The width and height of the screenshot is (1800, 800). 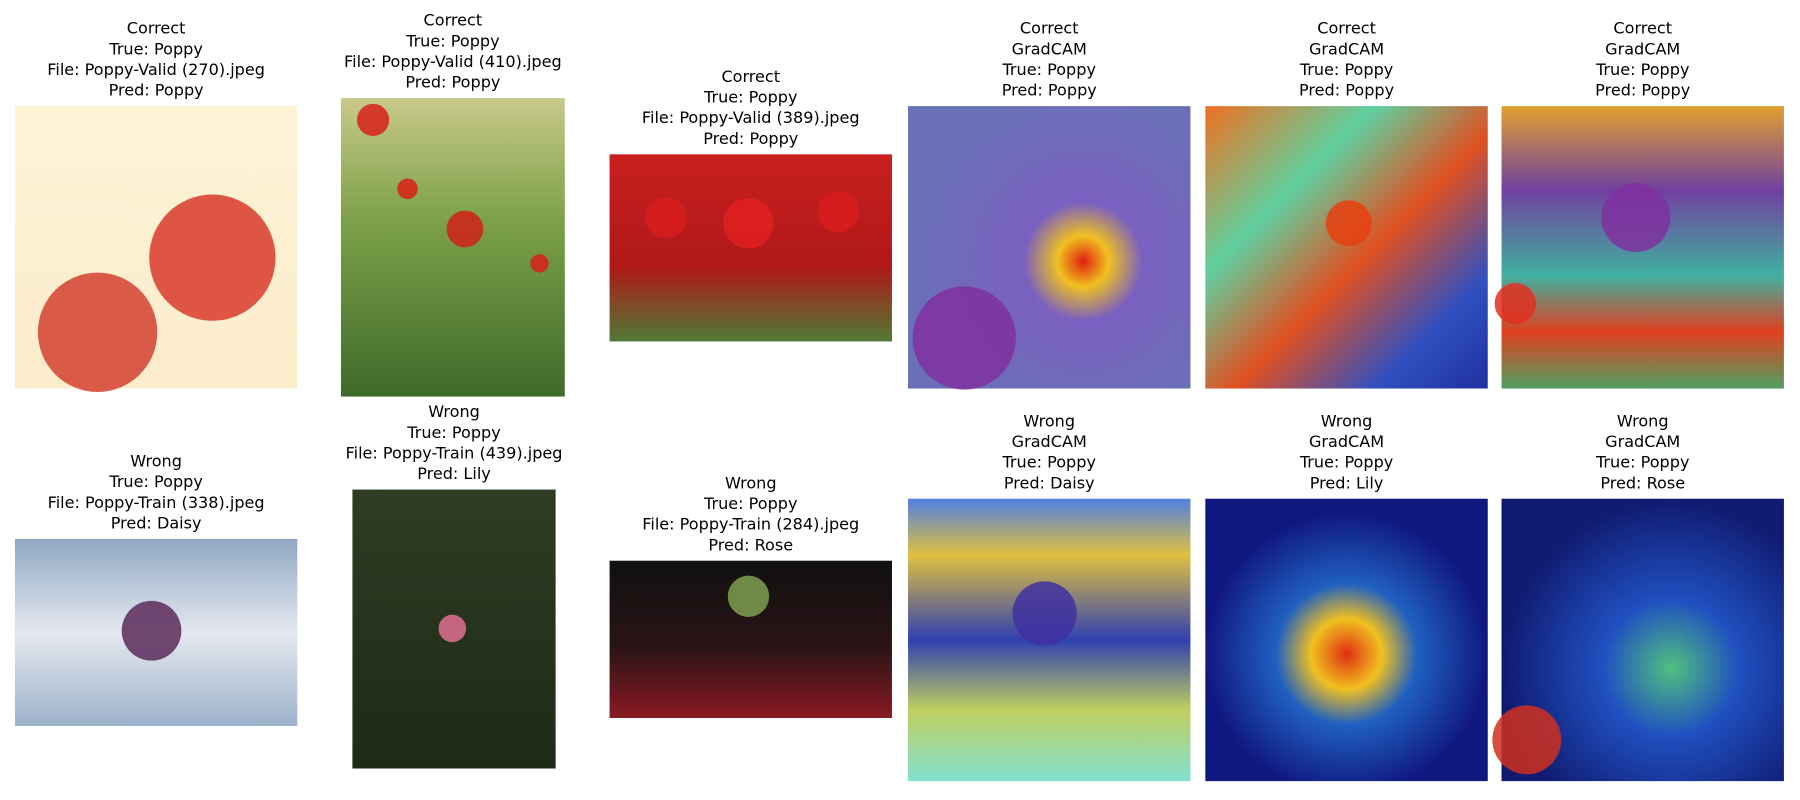 I want to click on panel-title-line: File: Poppy-Valid (389).jpeg, so click(x=751, y=117).